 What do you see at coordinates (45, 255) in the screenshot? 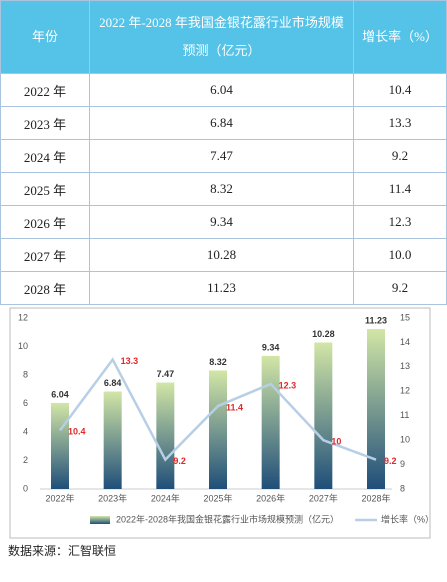
I see `table-cell: 2027 年` at bounding box center [45, 255].